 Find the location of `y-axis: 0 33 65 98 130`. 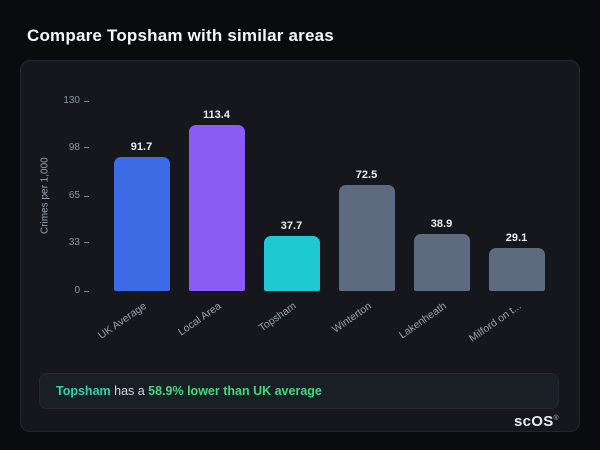

y-axis: 0 33 65 98 130 is located at coordinates (73, 196).